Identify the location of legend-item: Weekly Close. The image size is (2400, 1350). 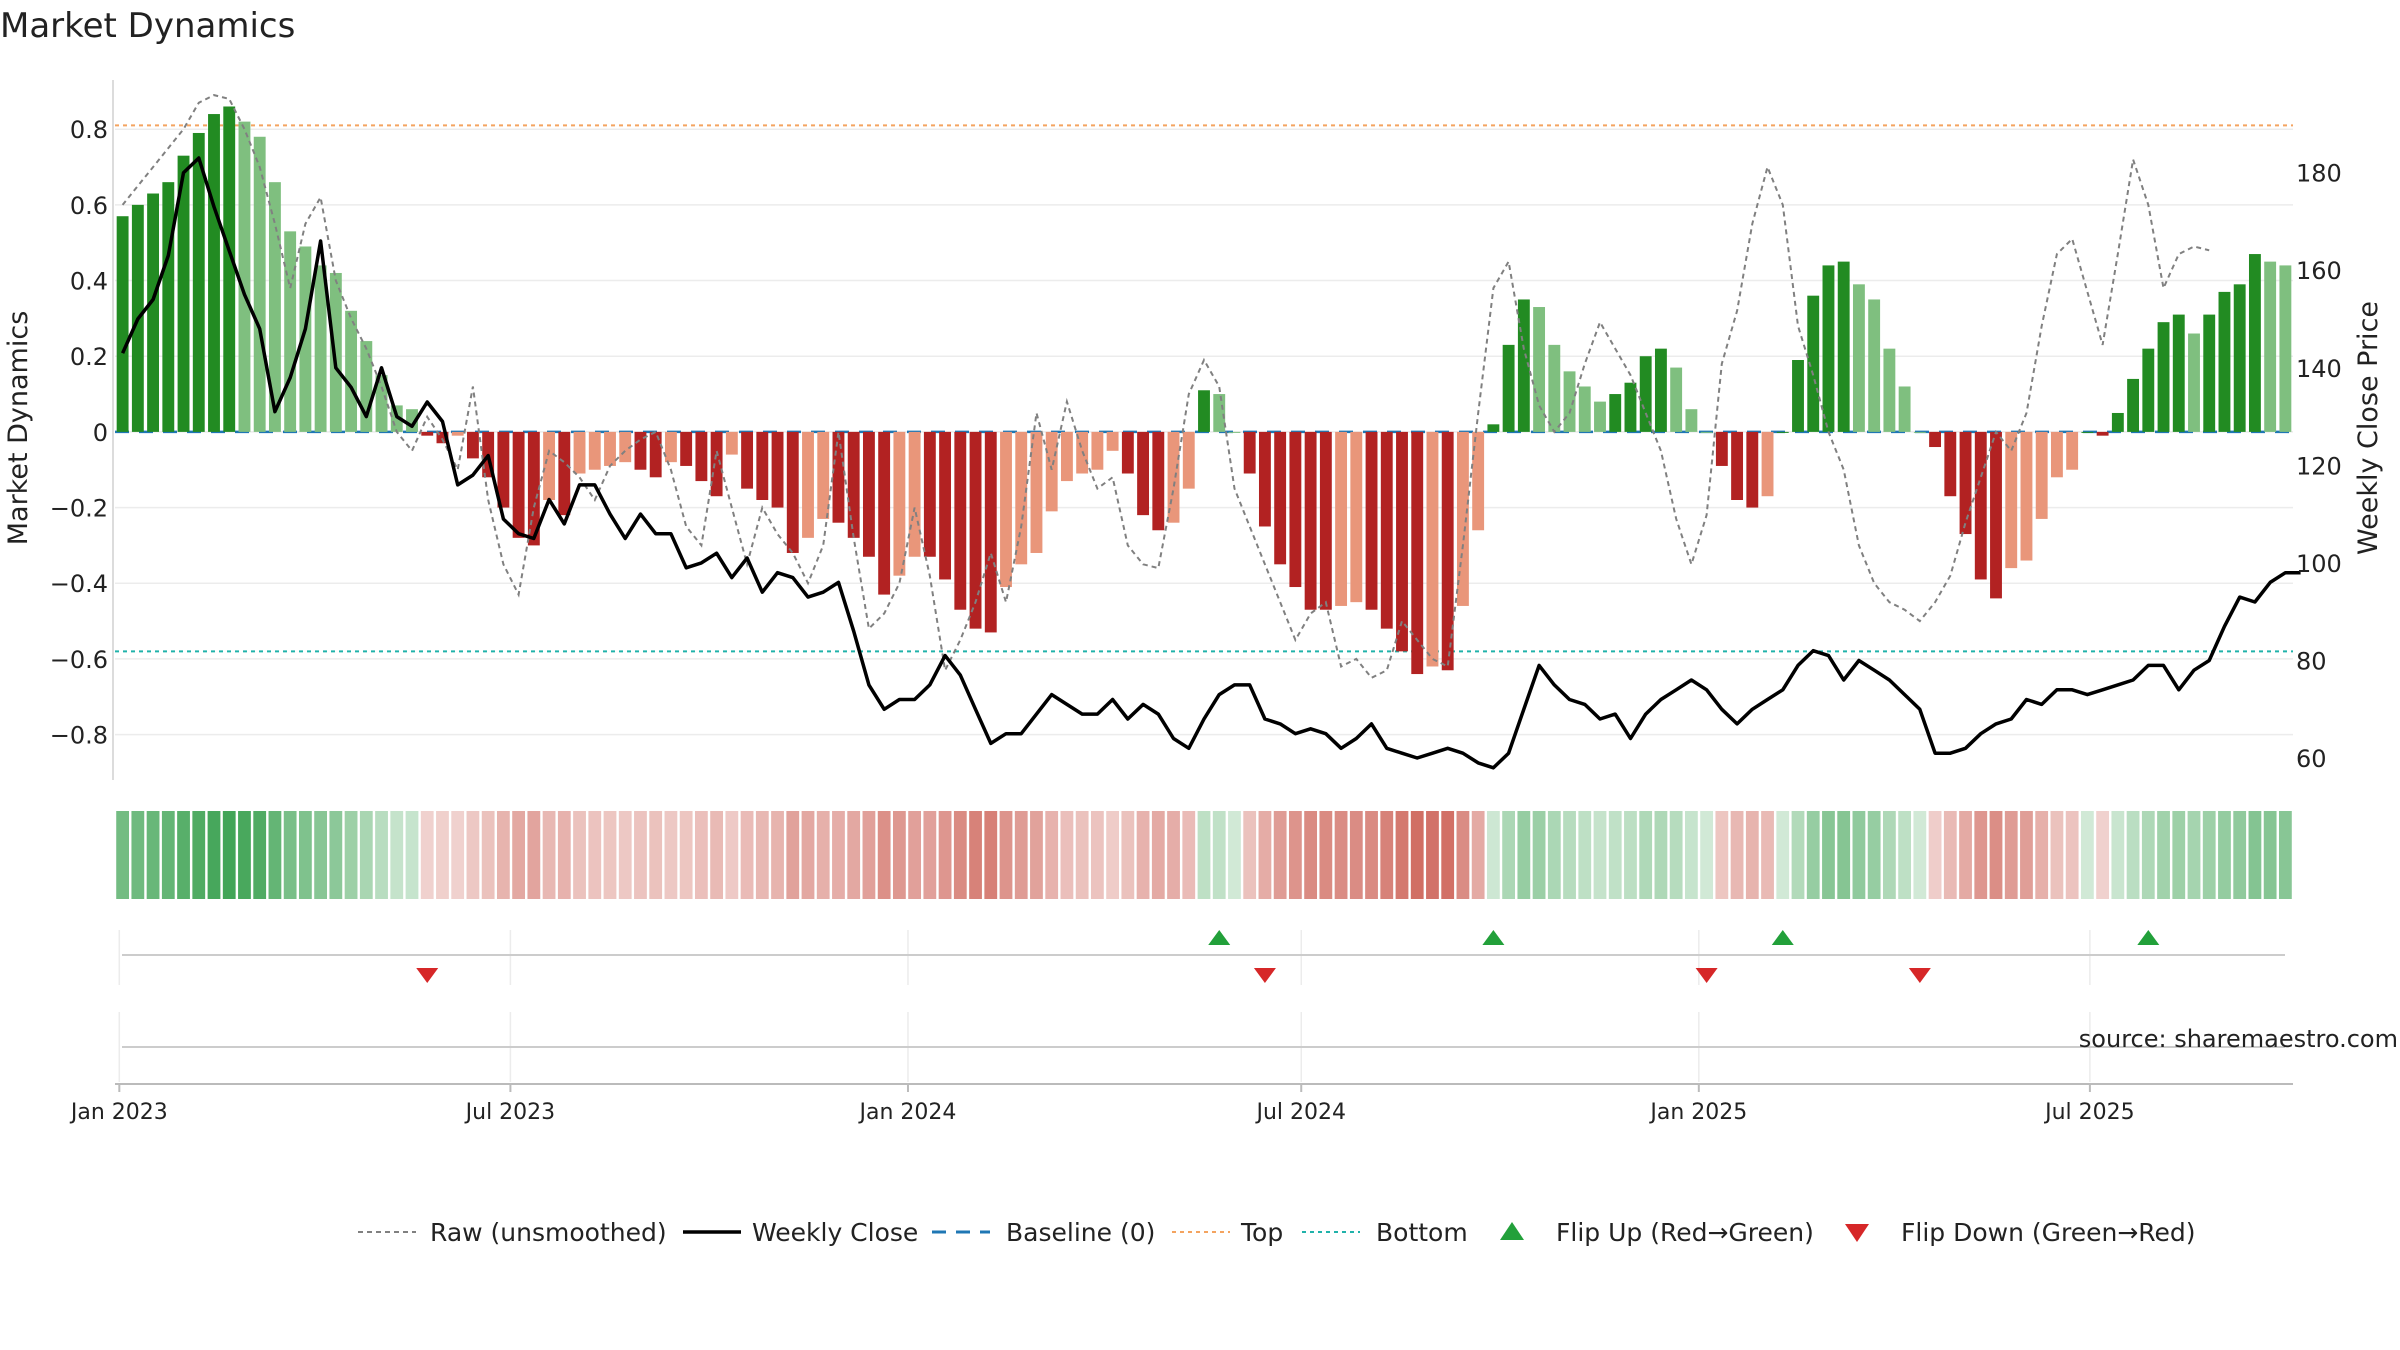
(800, 1232).